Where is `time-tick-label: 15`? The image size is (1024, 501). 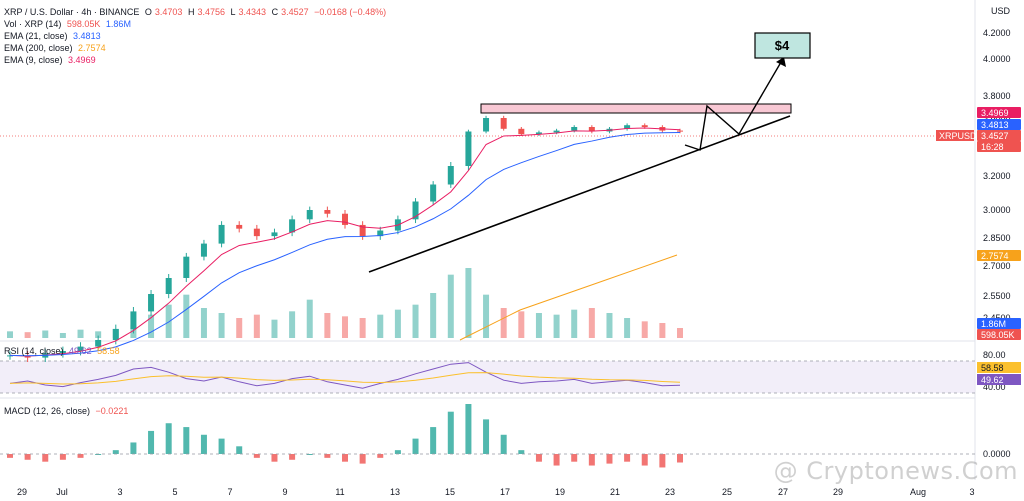 time-tick-label: 15 is located at coordinates (450, 492).